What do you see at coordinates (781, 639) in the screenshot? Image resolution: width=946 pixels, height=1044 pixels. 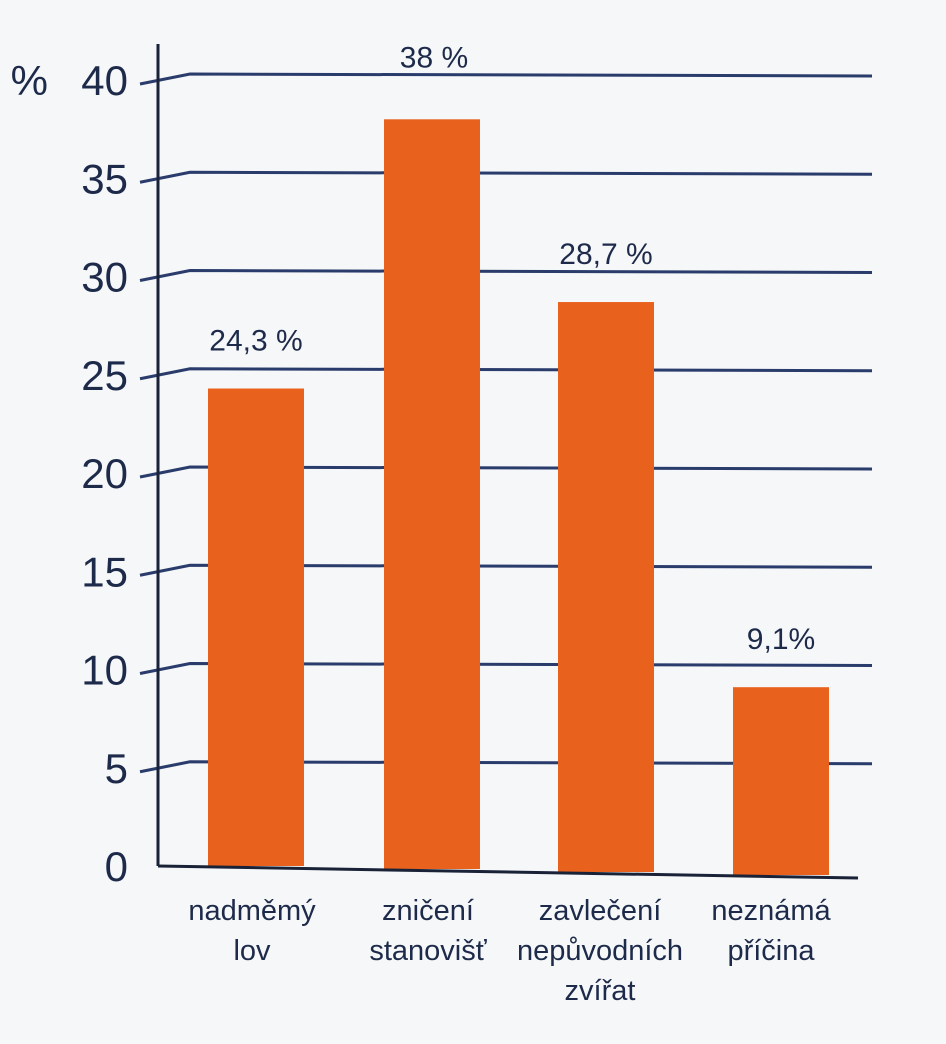 I see `bar-value-label-3: 9,1%` at bounding box center [781, 639].